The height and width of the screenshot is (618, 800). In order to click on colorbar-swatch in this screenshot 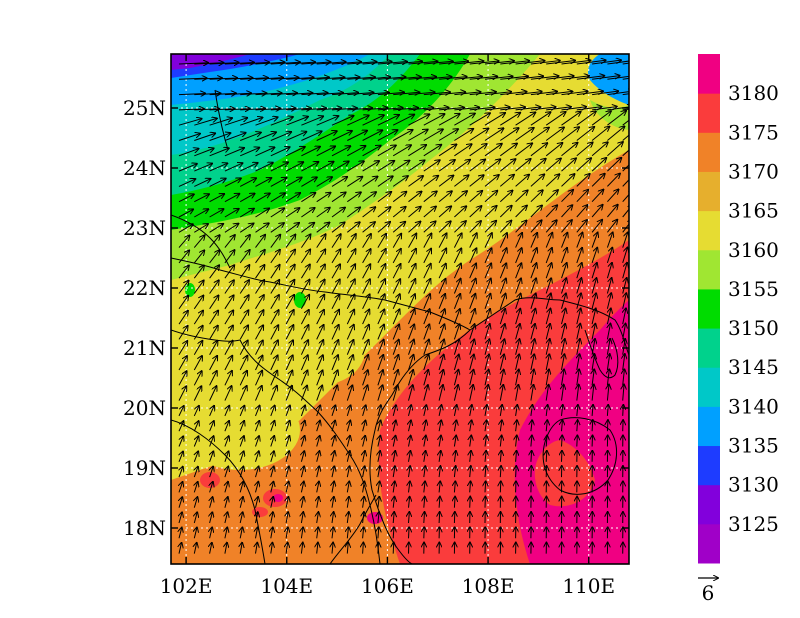, I will do `click(709, 152)`.